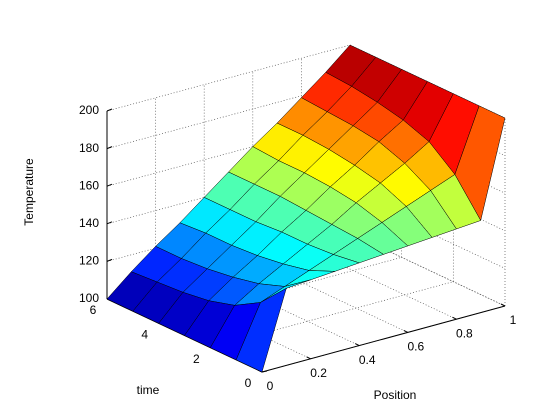 This screenshot has width=560, height=420. Describe the element at coordinates (89, 298) in the screenshot. I see `z-tick-label: 100` at that location.